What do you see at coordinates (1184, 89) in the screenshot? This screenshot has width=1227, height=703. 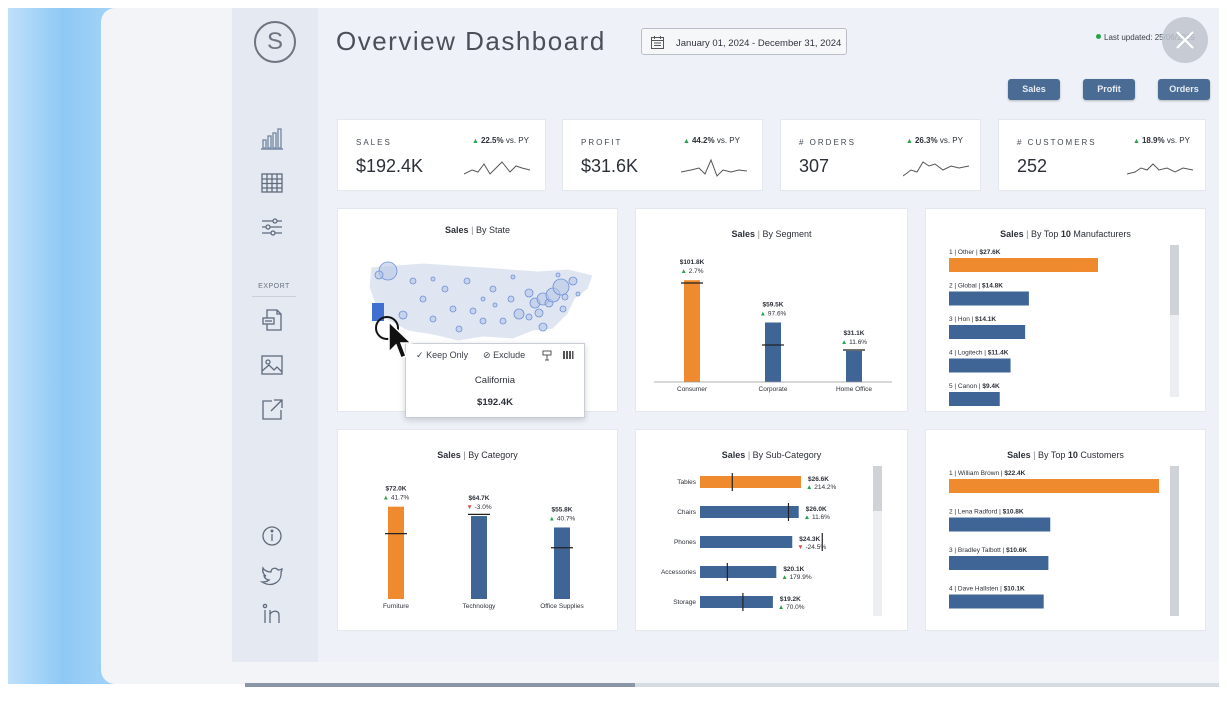 I see `orders-button: Orders` at bounding box center [1184, 89].